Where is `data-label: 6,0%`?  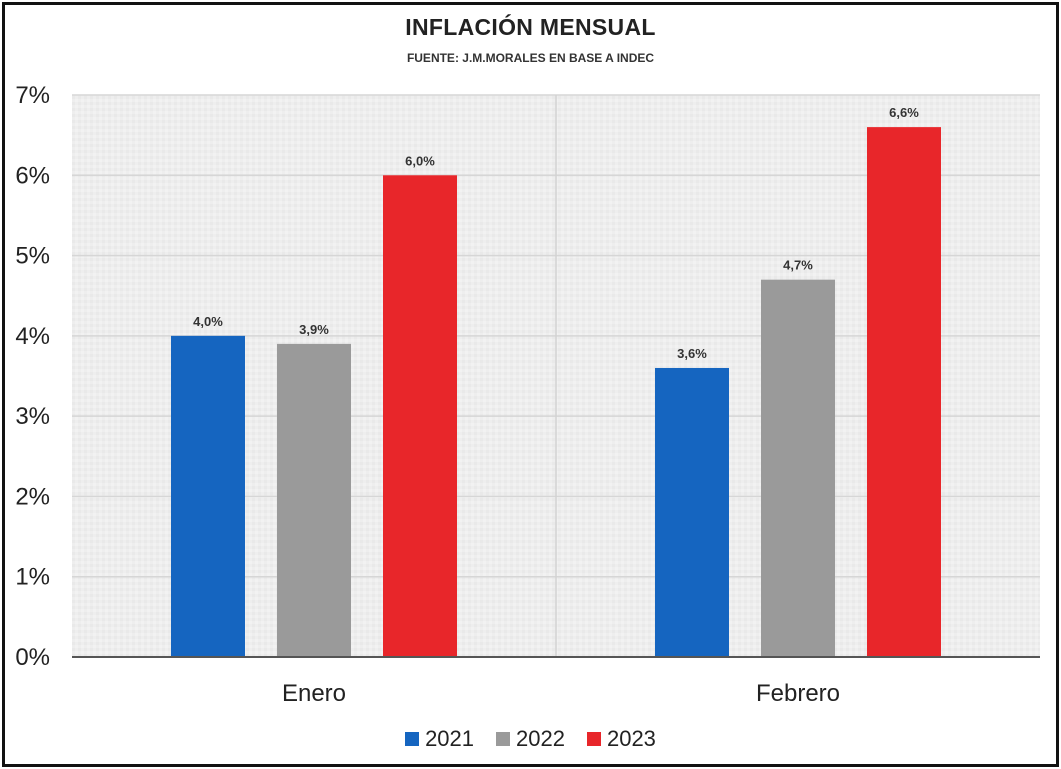 data-label: 6,0% is located at coordinates (420, 160).